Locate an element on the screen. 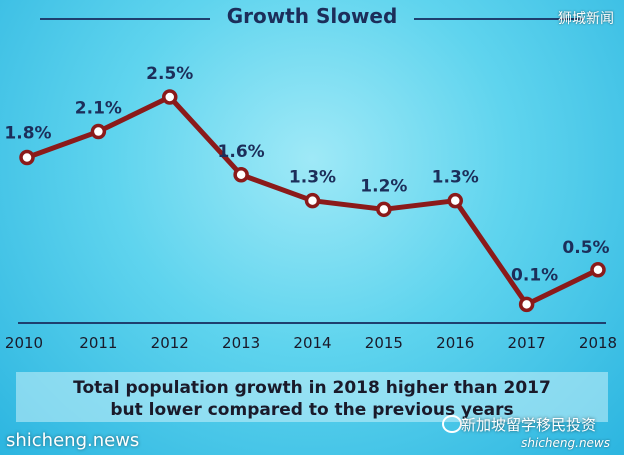  x-tick-label: 2012 is located at coordinates (170, 343).